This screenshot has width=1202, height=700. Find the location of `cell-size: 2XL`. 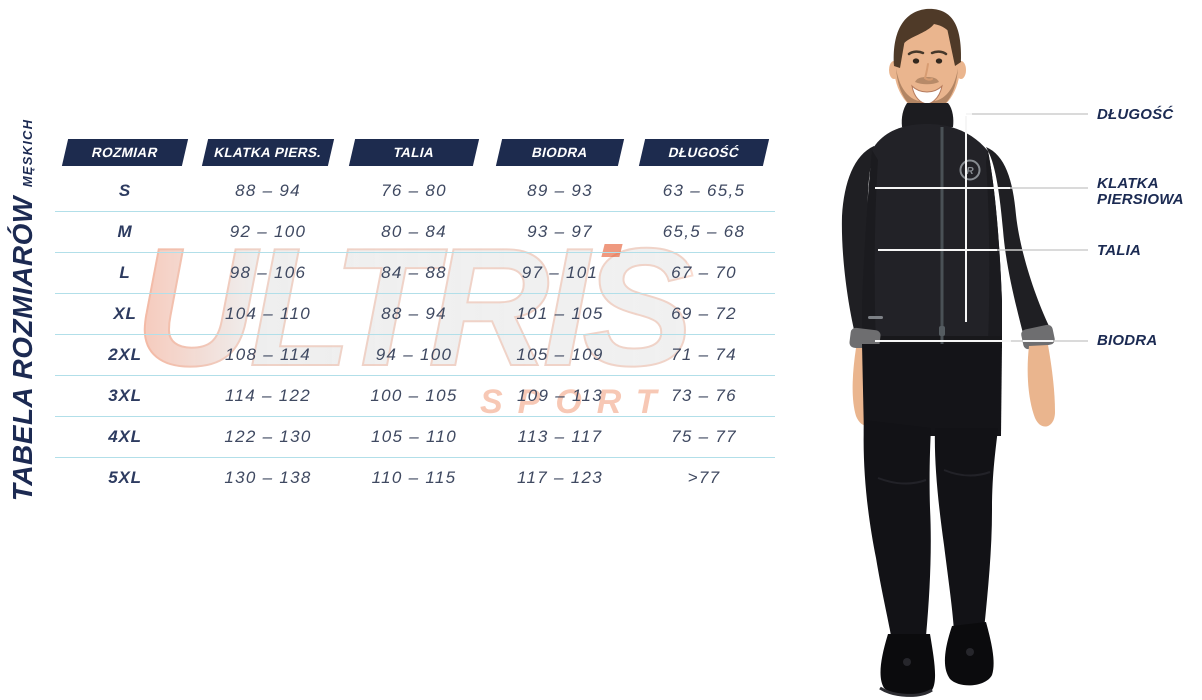

cell-size: 2XL is located at coordinates (125, 354).